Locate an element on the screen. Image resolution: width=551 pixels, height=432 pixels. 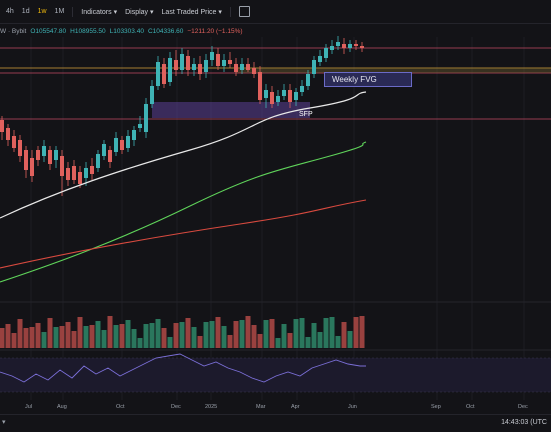
chevron-down-icon: ▾ is located at coordinates (4, 422).